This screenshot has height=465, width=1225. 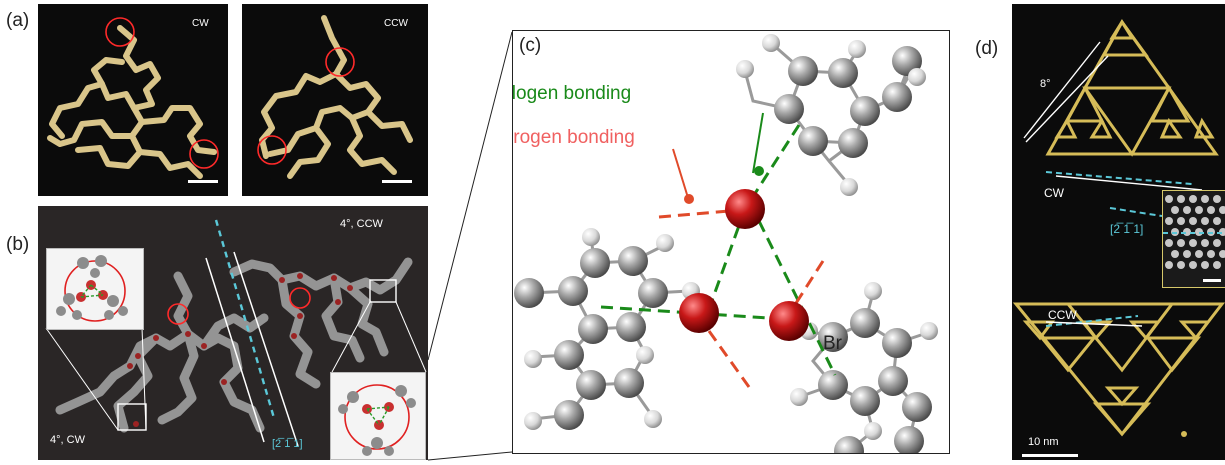 I want to click on inset-cw-node, so click(x=95, y=289).